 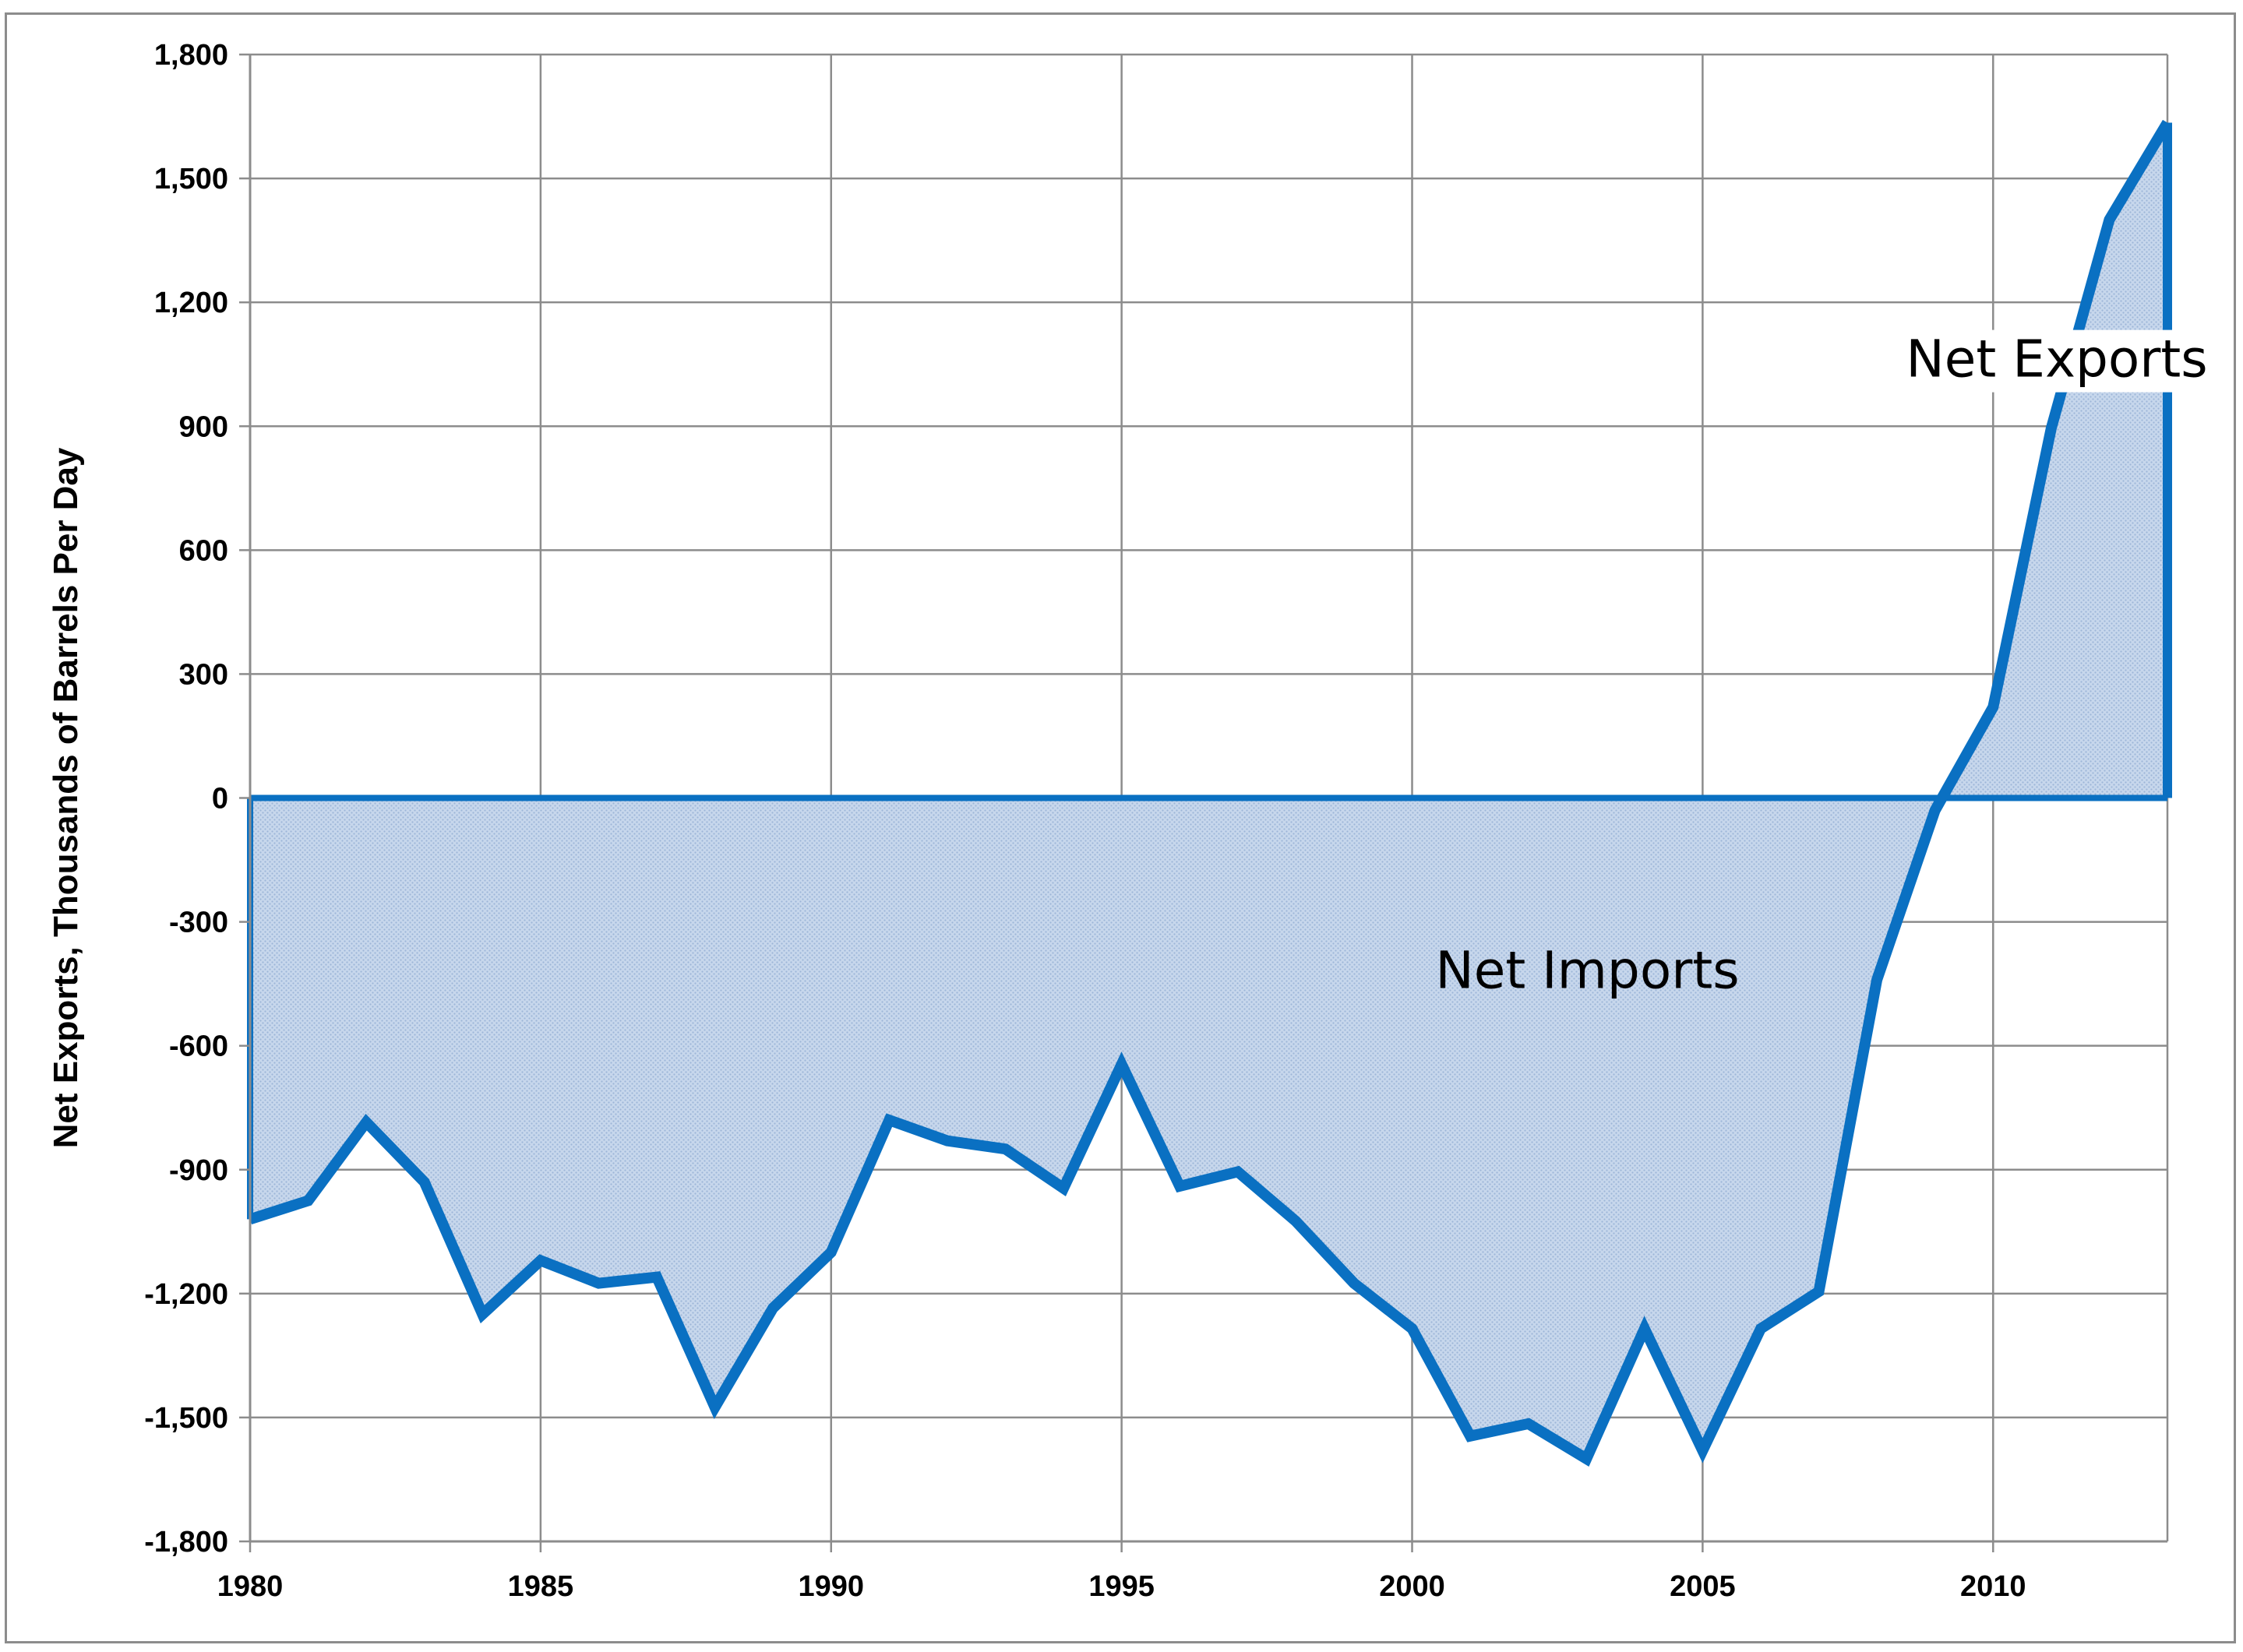 I want to click on y-tick-label: -600, so click(x=198, y=1046).